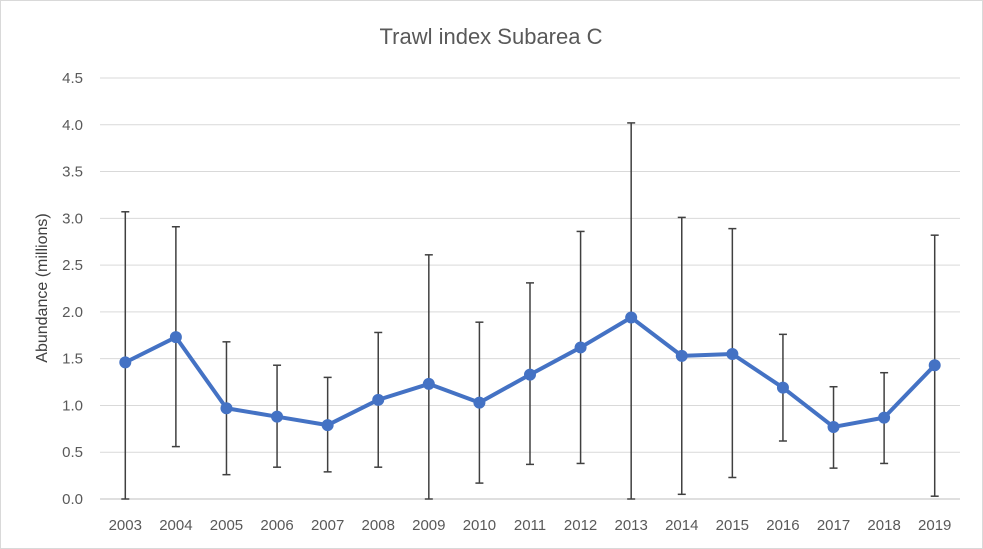 Image resolution: width=983 pixels, height=549 pixels. I want to click on x-tick-label: 2006, so click(276, 525).